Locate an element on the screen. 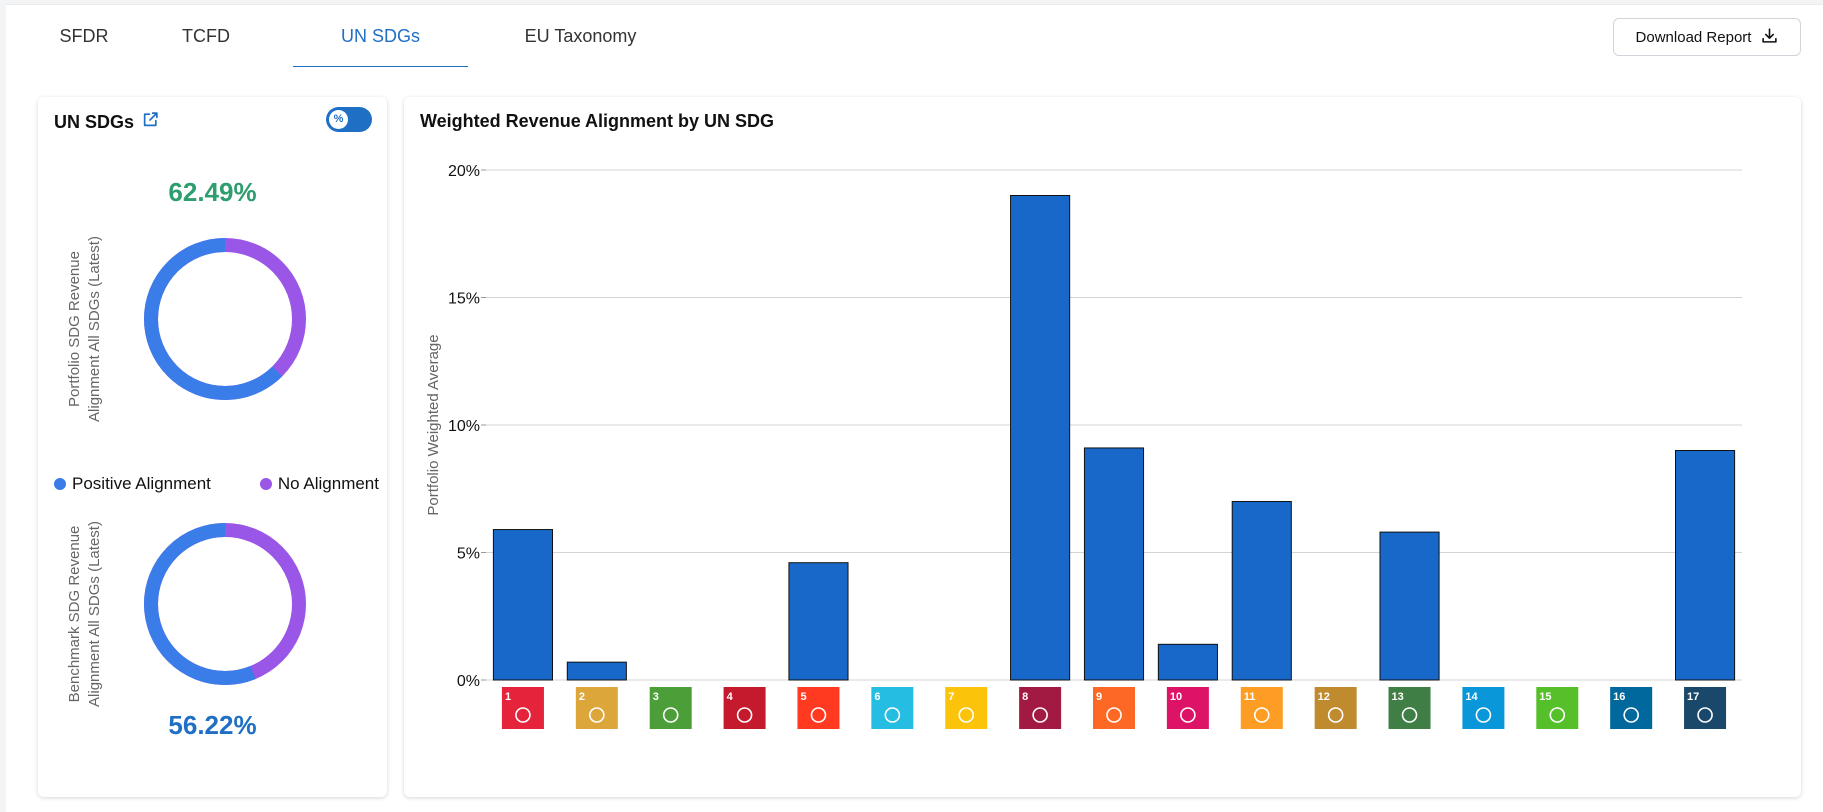 The width and height of the screenshot is (1823, 812). sdg-1-icon: 1 is located at coordinates (522, 708).